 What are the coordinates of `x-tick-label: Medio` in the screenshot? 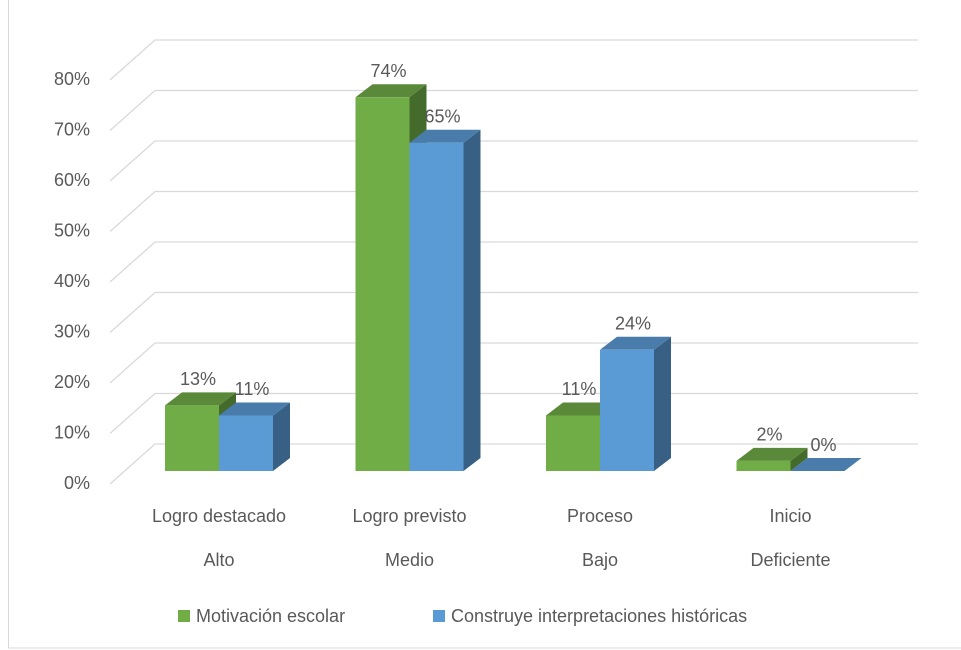 It's located at (409, 560).